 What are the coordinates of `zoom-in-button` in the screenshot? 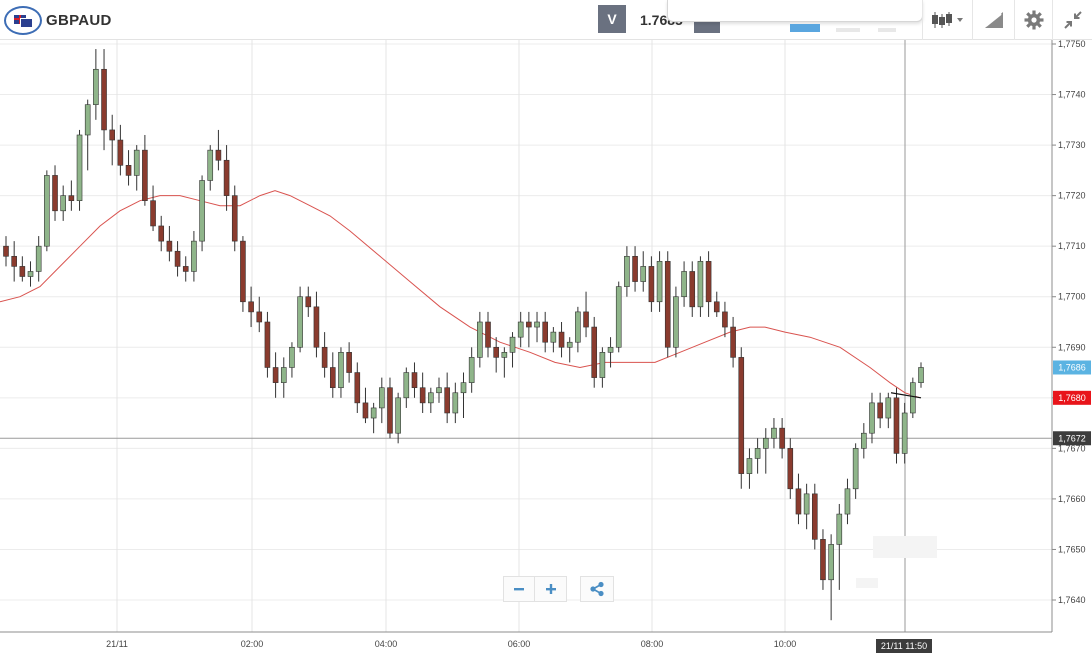 It's located at (551, 589).